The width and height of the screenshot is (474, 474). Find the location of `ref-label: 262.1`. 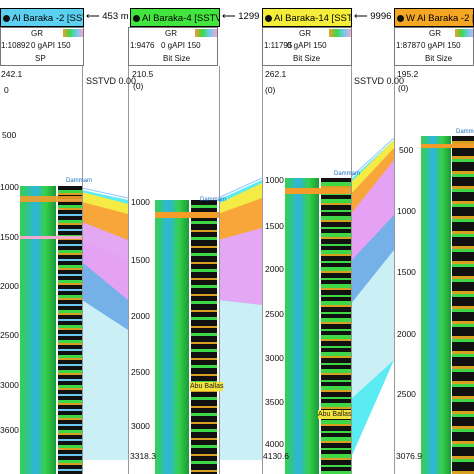

ref-label: 262.1 is located at coordinates (276, 74).